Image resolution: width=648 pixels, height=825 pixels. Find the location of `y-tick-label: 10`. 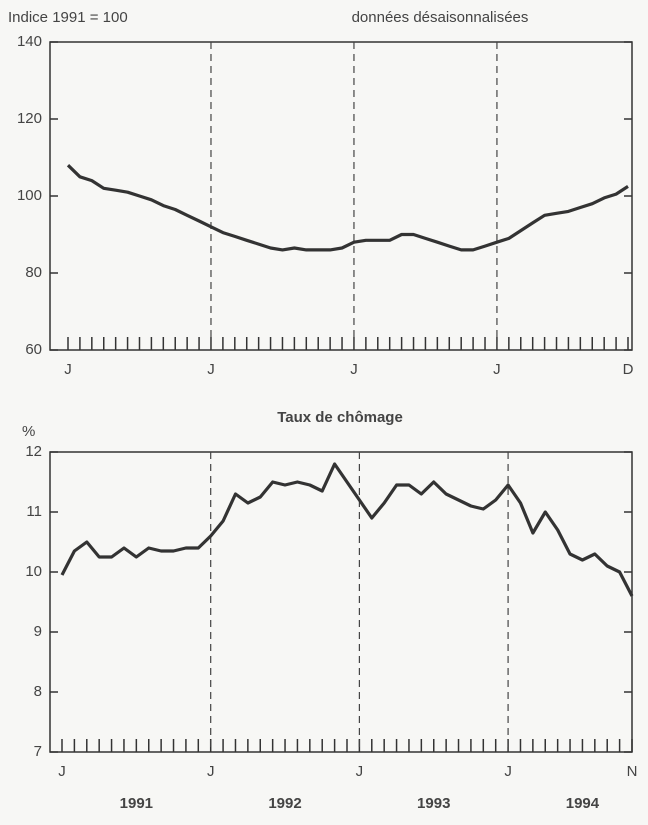

y-tick-label: 10 is located at coordinates (33, 571).